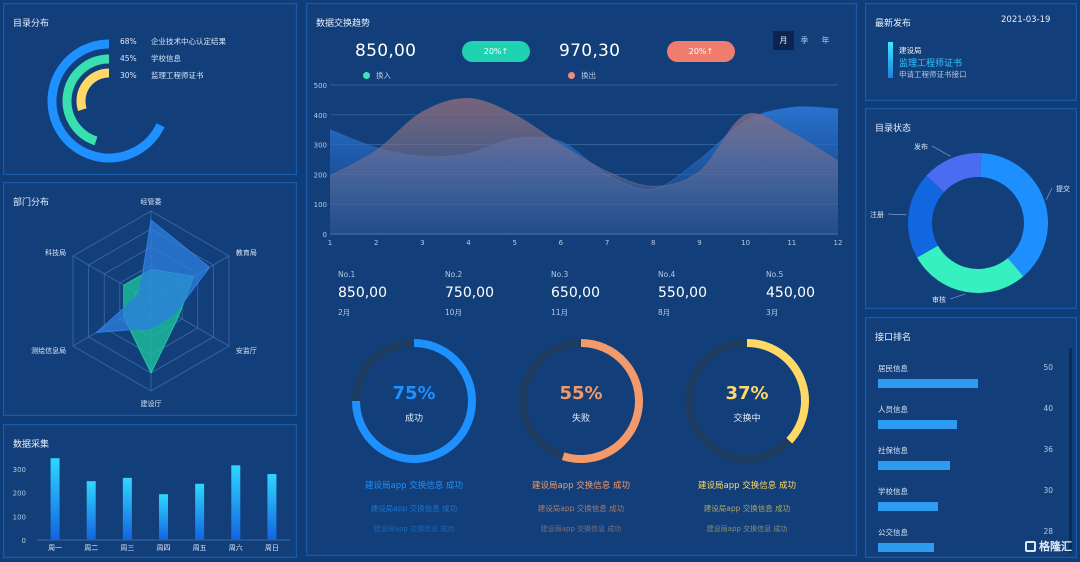 This screenshot has height=562, width=1080. Describe the element at coordinates (1030, 546) in the screenshot. I see `watermark-logo-icon` at that location.